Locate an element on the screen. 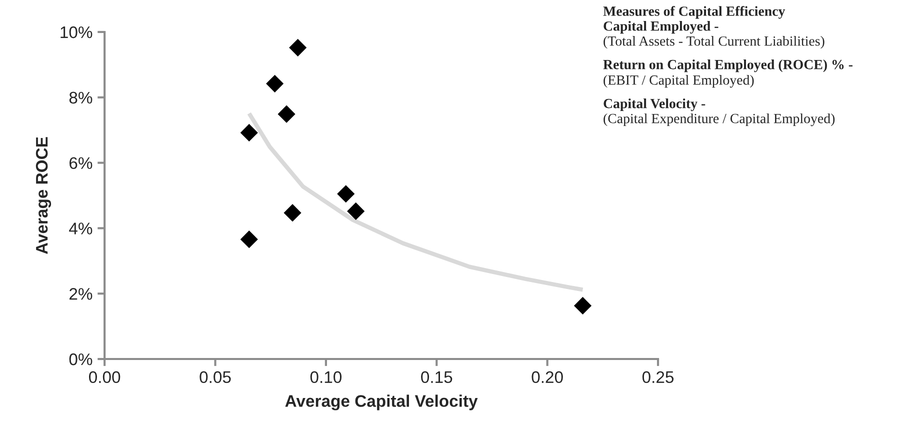  y-tick-label: 6% is located at coordinates (81, 163).